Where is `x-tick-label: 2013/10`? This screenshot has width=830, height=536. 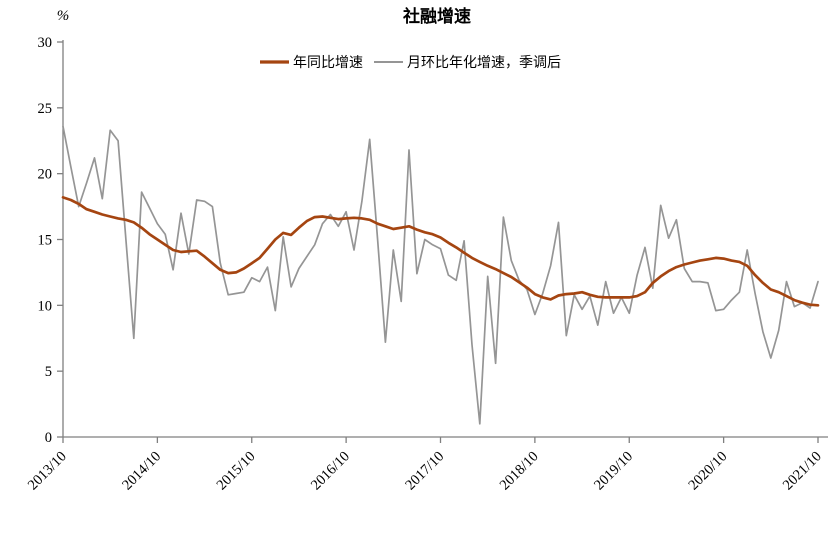 x-tick-label: 2013/10 is located at coordinates (47, 471).